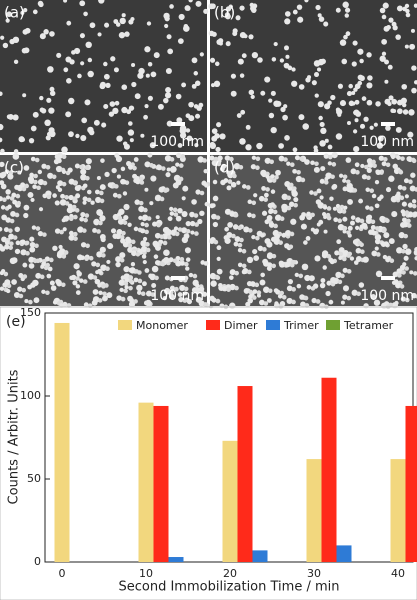  Describe the element at coordinates (14, 13) in the screenshot. I see `panel-label: (a)` at that location.